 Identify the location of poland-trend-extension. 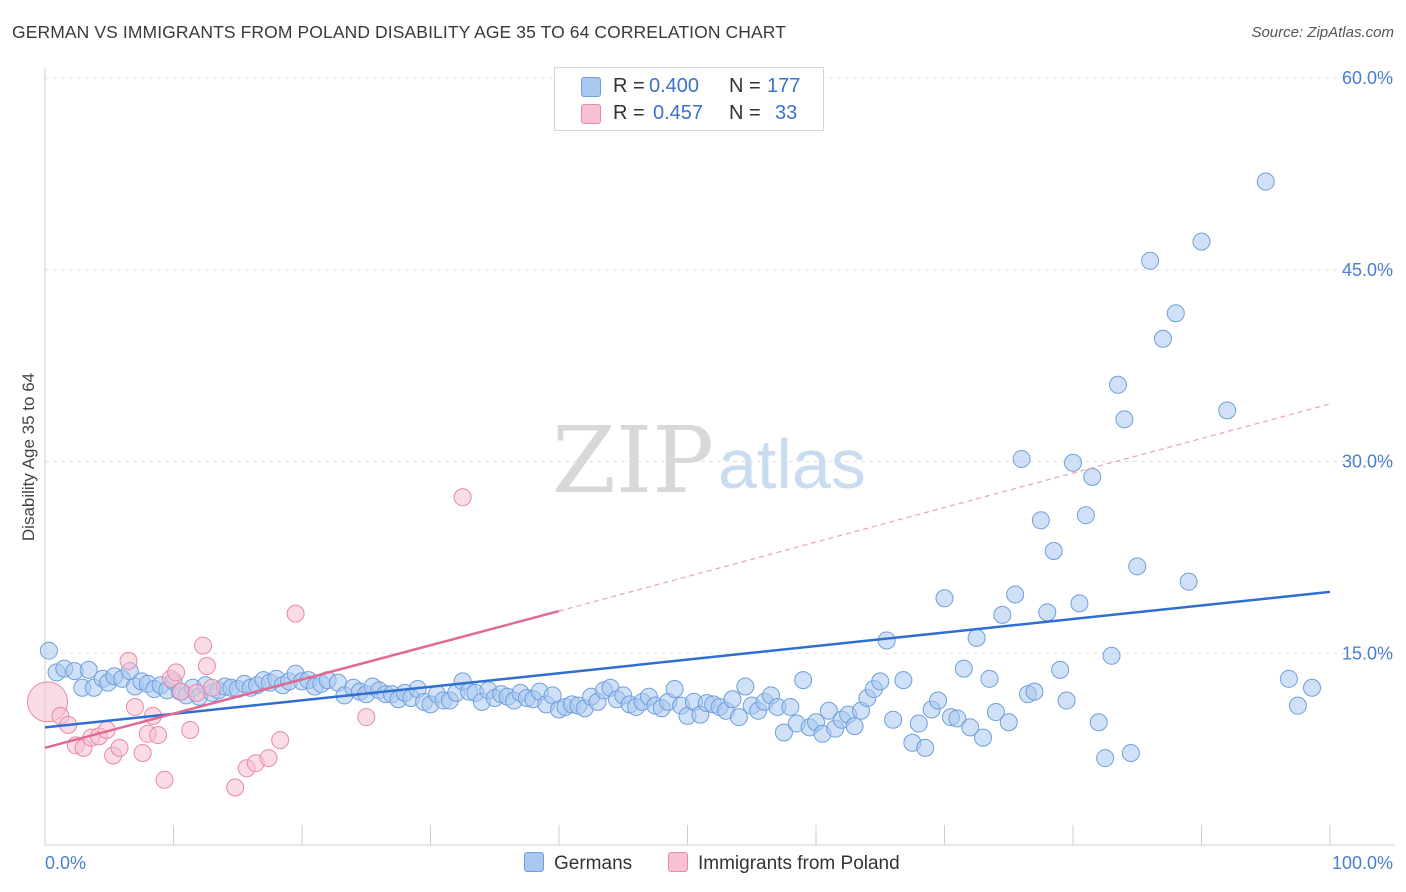
(944, 507).